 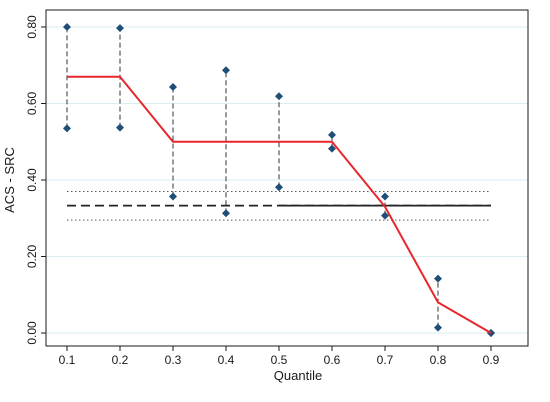 What do you see at coordinates (32, 103) in the screenshot?
I see `y-tick-label-3: 0.60` at bounding box center [32, 103].